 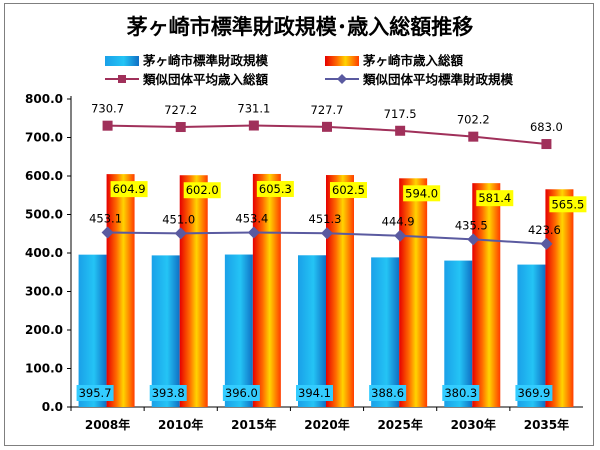 I want to click on y-tick-label: 400.0, so click(x=44, y=253).